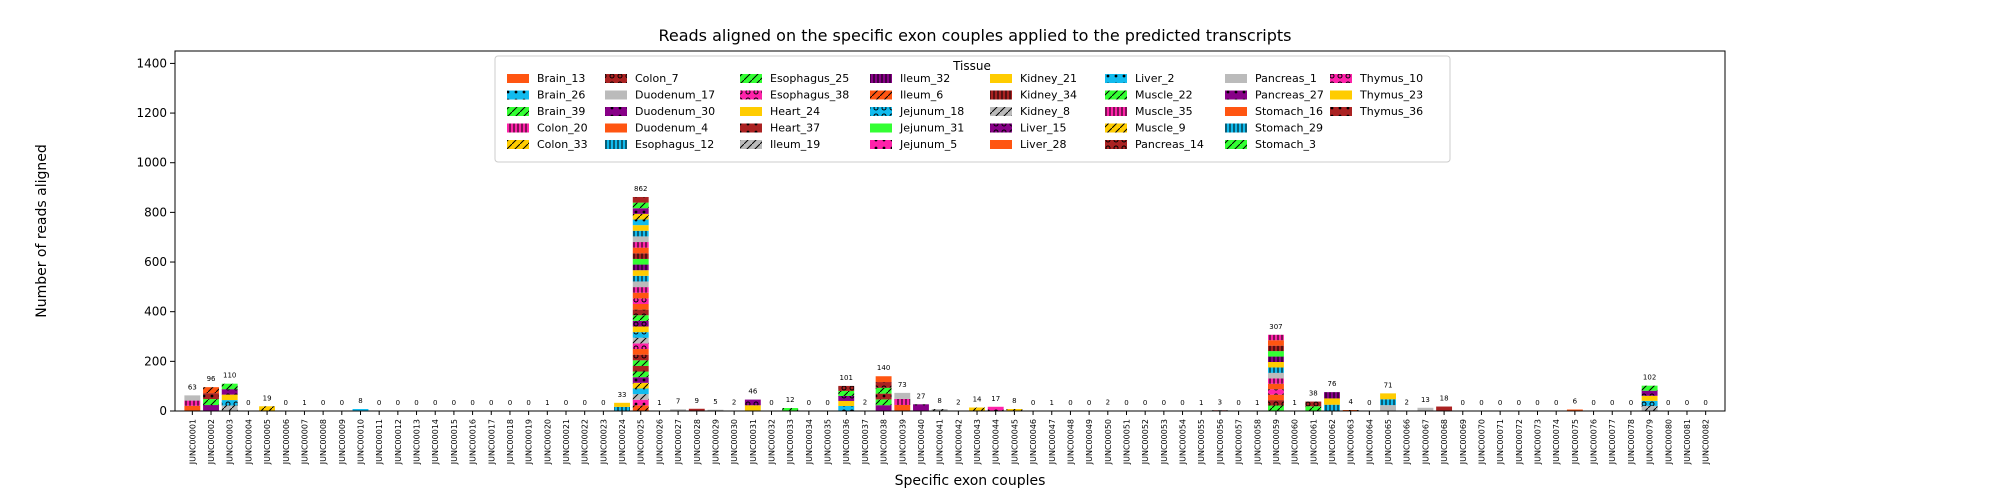 This screenshot has width=2000, height=500. What do you see at coordinates (622, 395) in the screenshot?
I see `data-label: 33` at bounding box center [622, 395].